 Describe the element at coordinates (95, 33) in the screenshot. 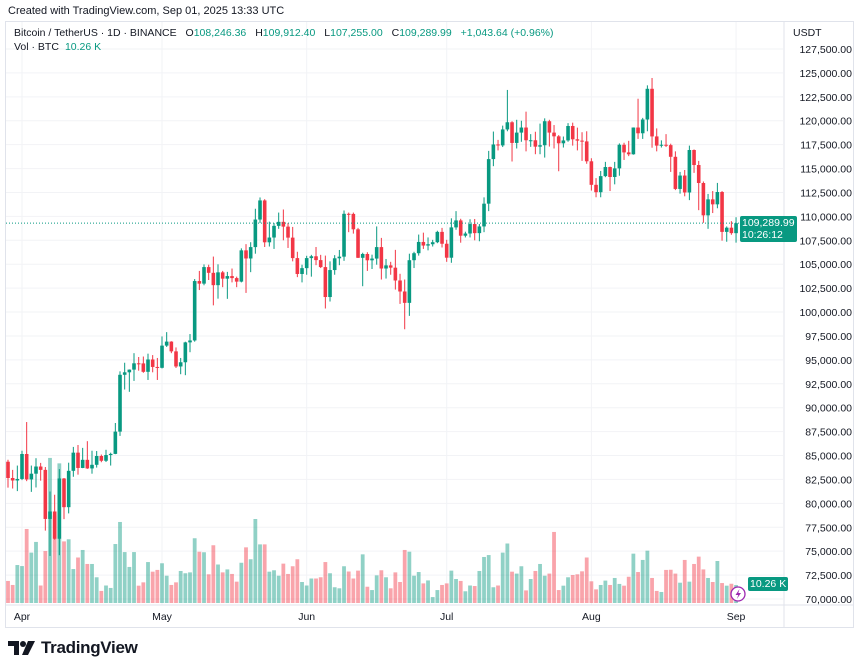

I see `symbol-title: Bitcoin / TetherUS · 1D · BINANCE` at that location.